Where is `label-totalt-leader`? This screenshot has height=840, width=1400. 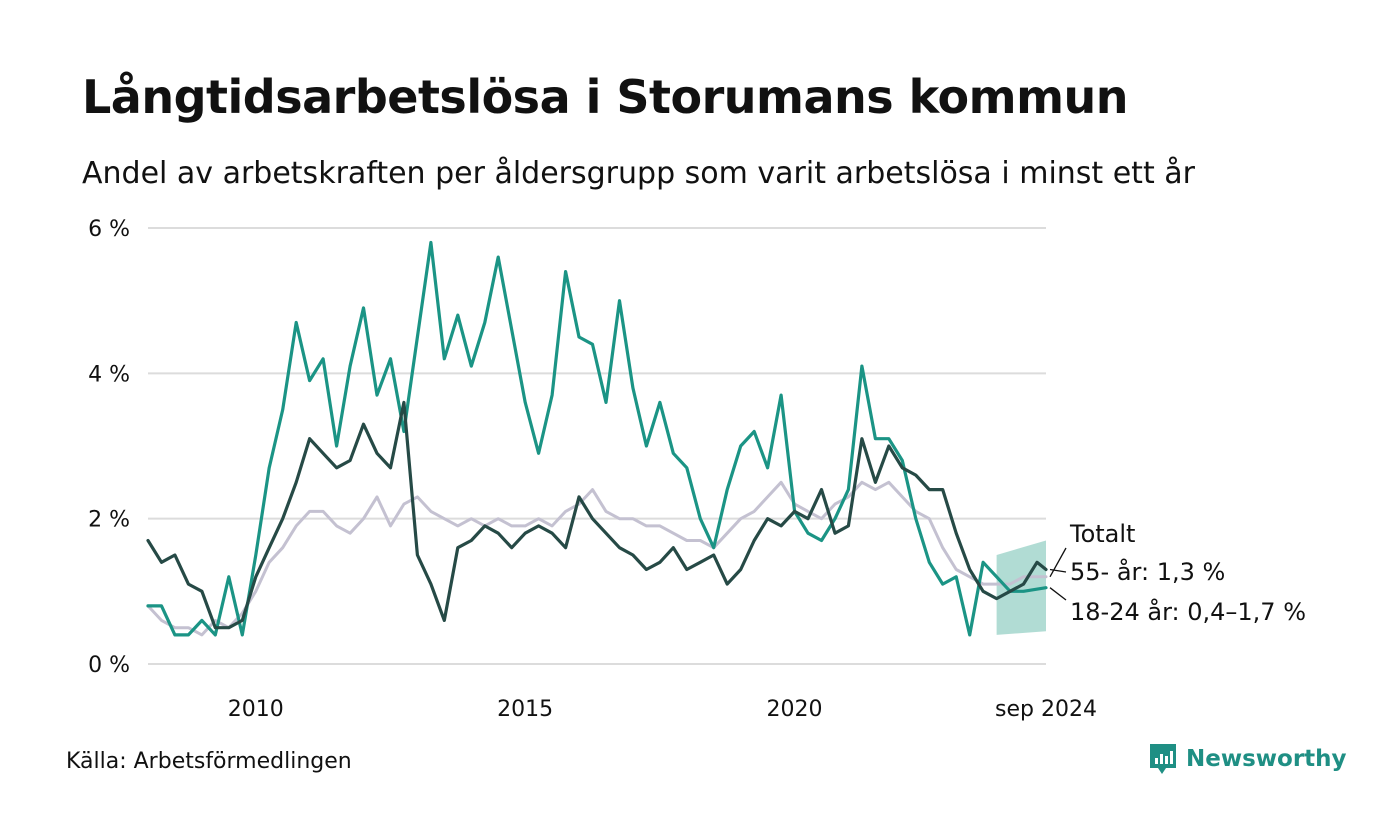 label-totalt-leader is located at coordinates (1058, 562).